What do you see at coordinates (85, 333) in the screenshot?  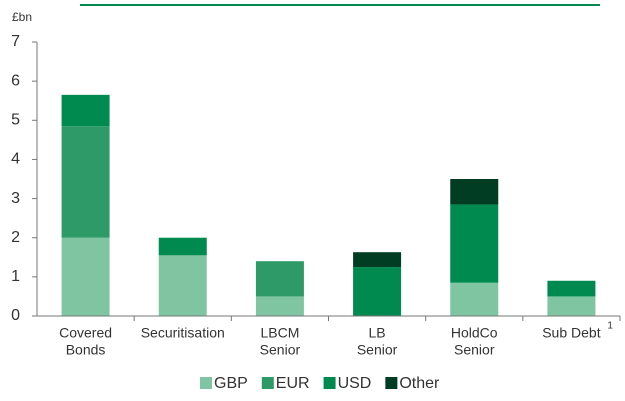 I see `x-tick-label: Covered` at bounding box center [85, 333].